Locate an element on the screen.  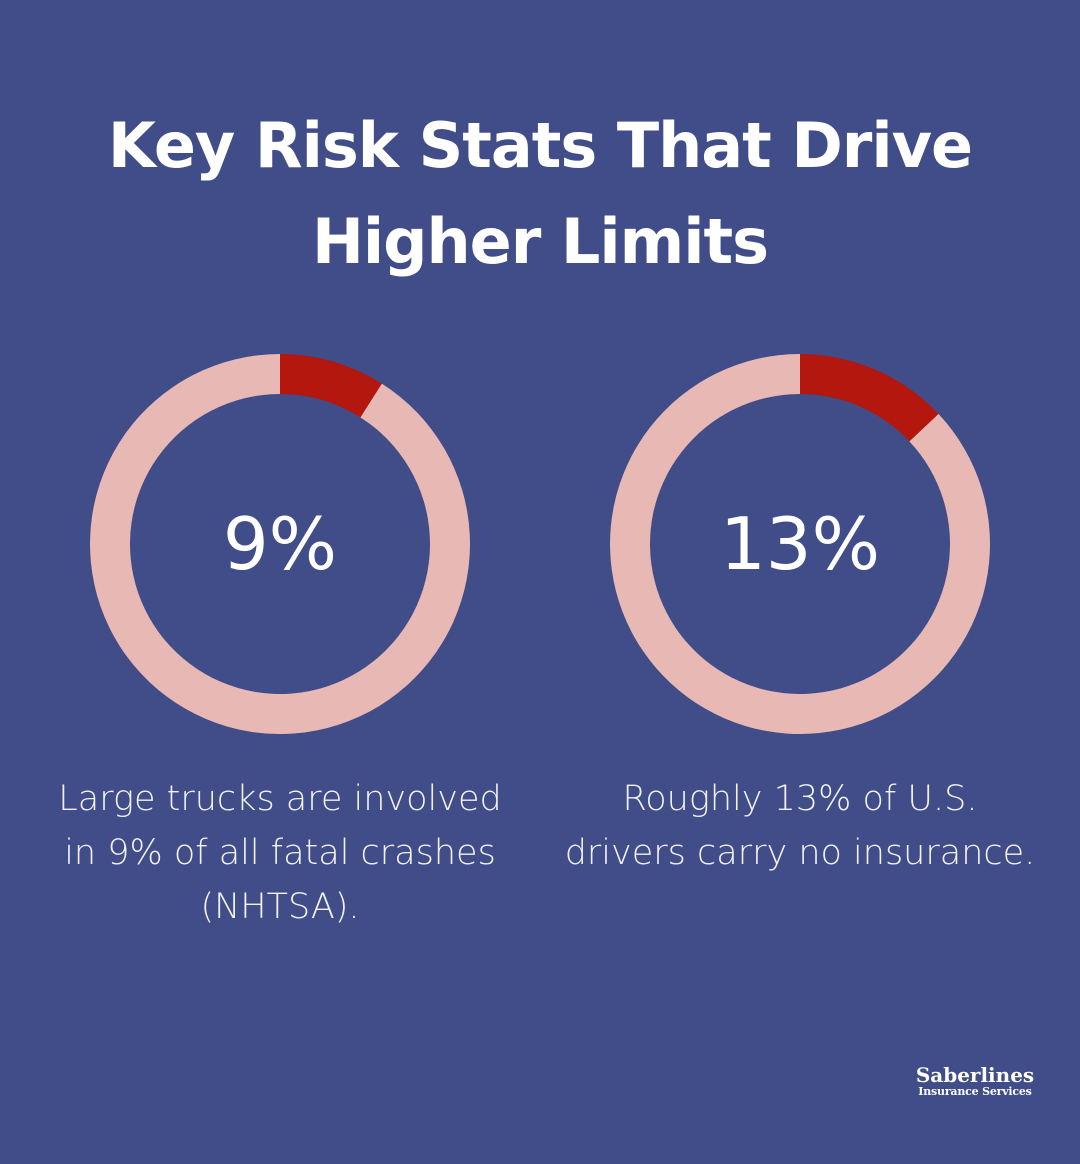
logo-subtitle: Insurance Services is located at coordinates (975, 1091).